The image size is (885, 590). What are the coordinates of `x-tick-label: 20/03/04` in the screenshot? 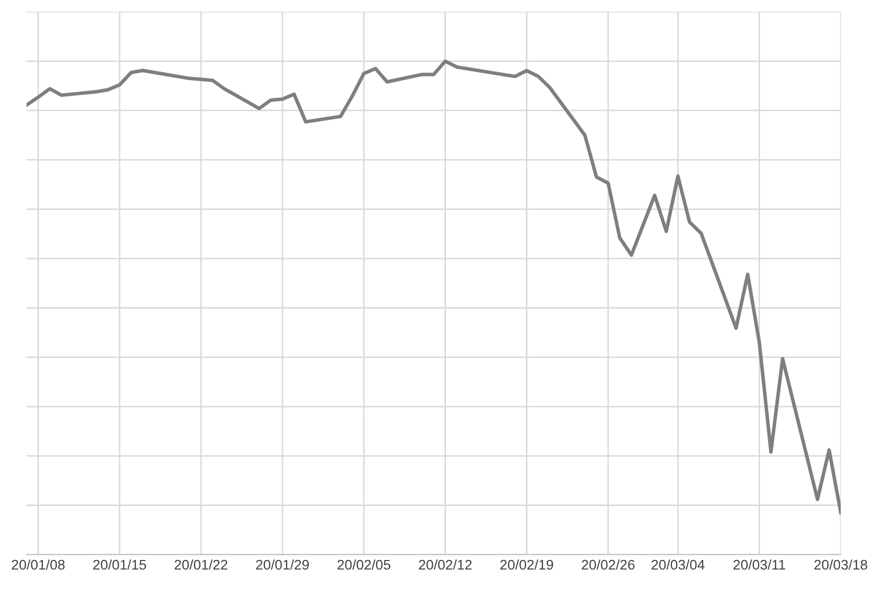 It's located at (678, 564).